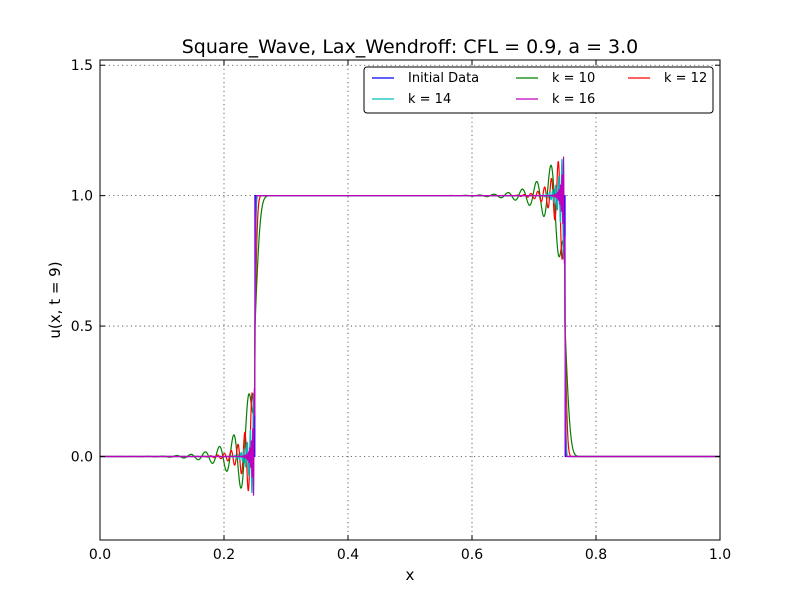 This screenshot has width=800, height=600. Describe the element at coordinates (573, 78) in the screenshot. I see `legend-label: k = 10` at that location.